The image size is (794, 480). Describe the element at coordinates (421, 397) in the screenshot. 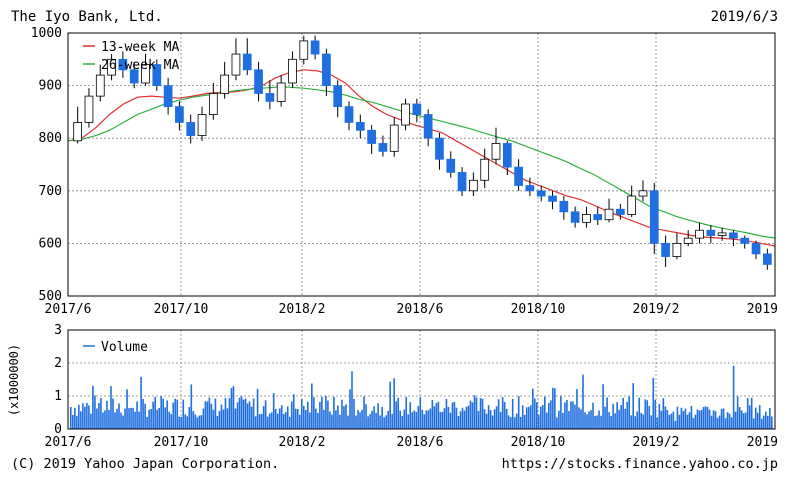

I see `volume-bars` at that location.